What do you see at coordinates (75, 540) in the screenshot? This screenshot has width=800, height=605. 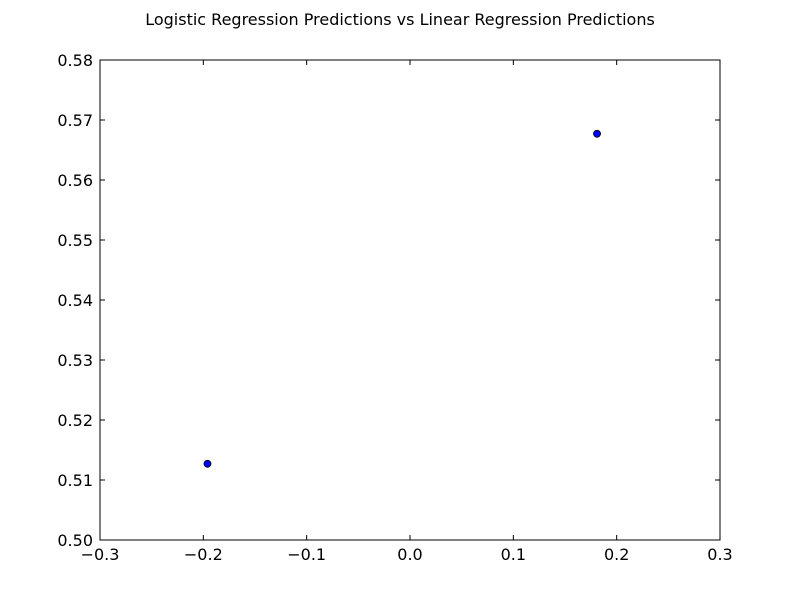 I see `y-tick-label: 0.50` at bounding box center [75, 540].